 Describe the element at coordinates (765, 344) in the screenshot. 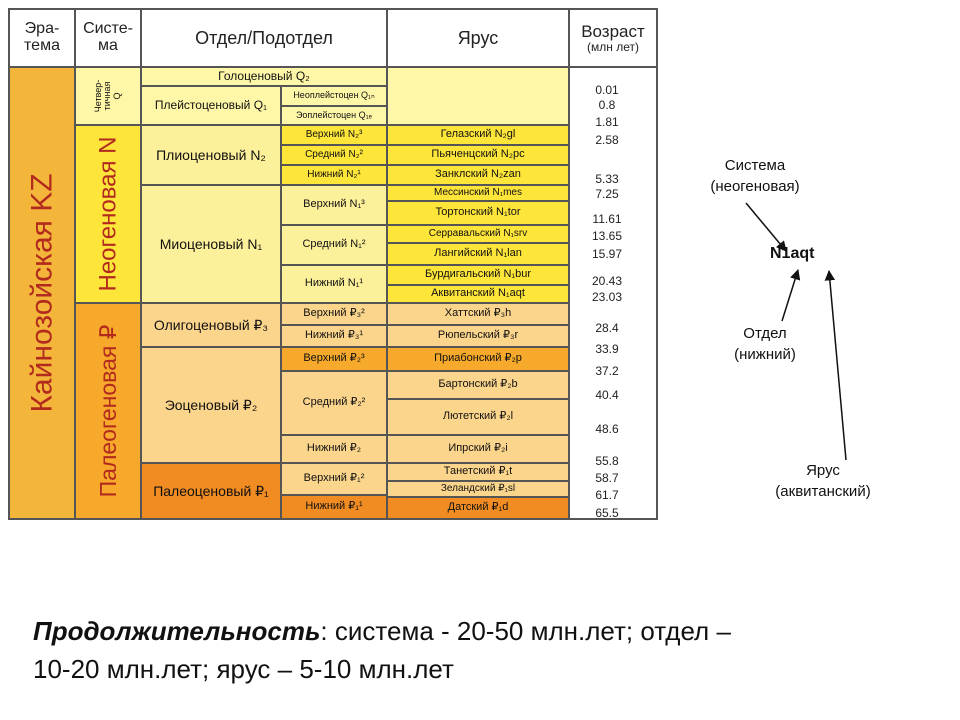

I see `annotation-series: Отдел (нижний)` at that location.